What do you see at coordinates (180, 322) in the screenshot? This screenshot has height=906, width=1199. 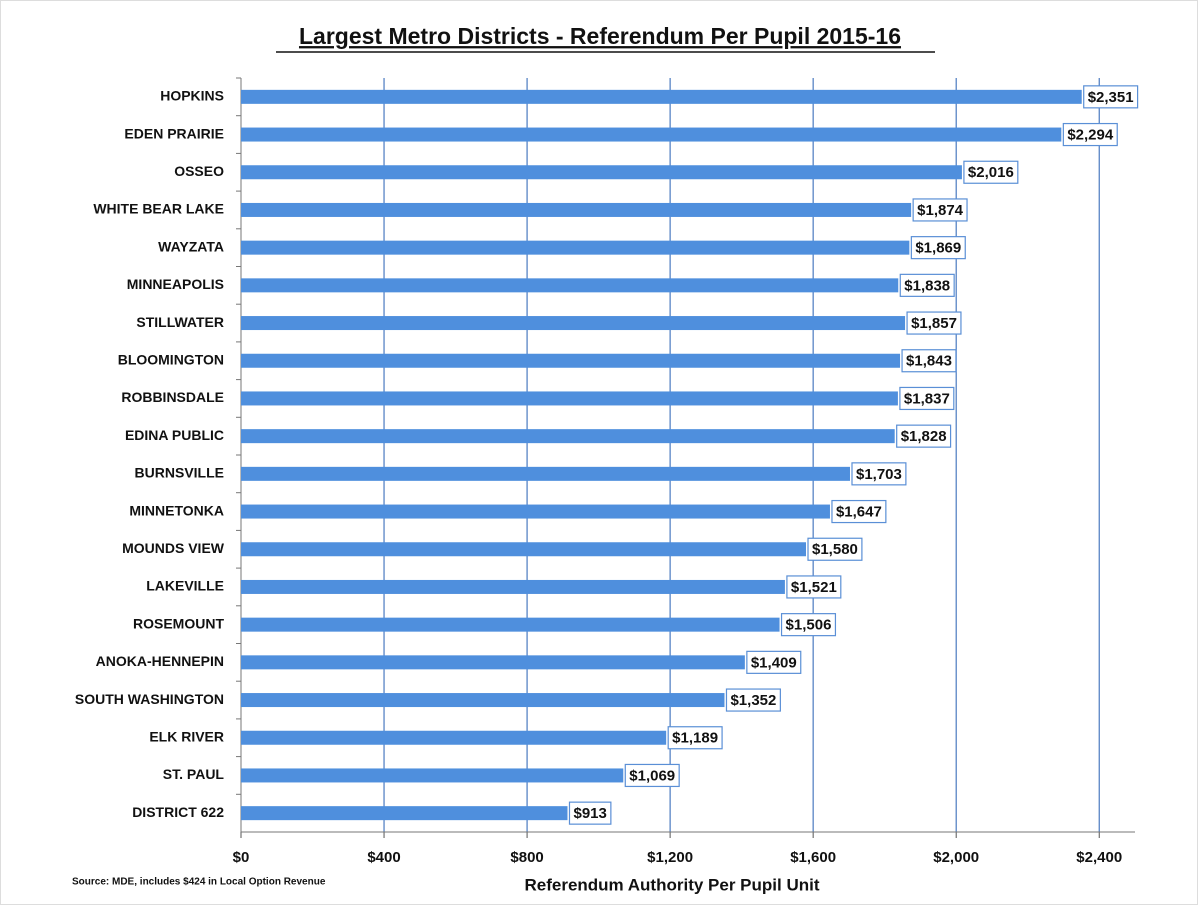 I see `y-tick-label: STILLWATER` at bounding box center [180, 322].